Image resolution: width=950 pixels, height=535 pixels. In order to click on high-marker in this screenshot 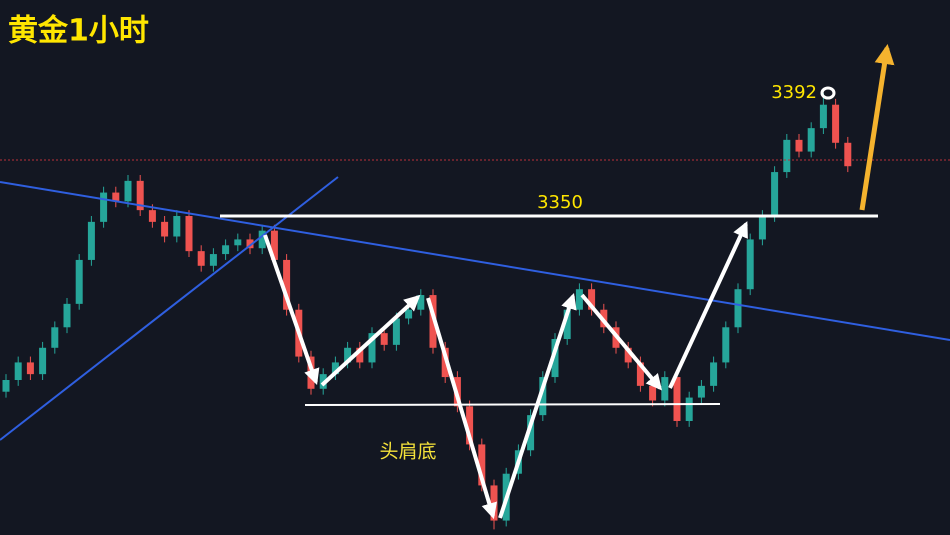, I will do `click(828, 93)`.